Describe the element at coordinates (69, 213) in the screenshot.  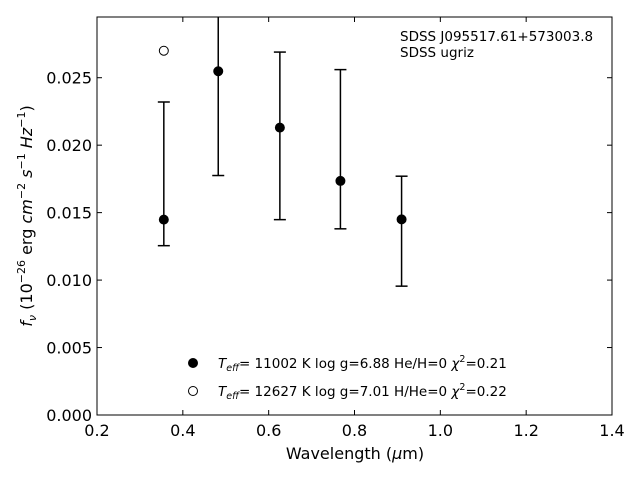
I see `y-tick-label: 0.015` at that location.